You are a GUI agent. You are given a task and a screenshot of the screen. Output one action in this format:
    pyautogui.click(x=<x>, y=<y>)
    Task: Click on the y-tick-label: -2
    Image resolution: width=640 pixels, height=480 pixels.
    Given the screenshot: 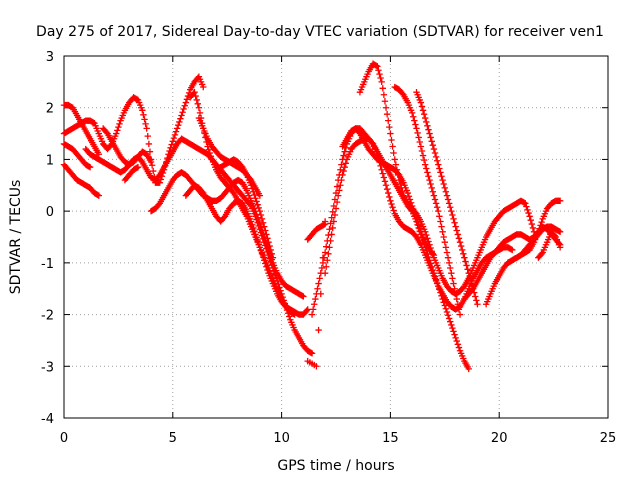 What is the action you would take?
    pyautogui.click(x=47, y=316)
    